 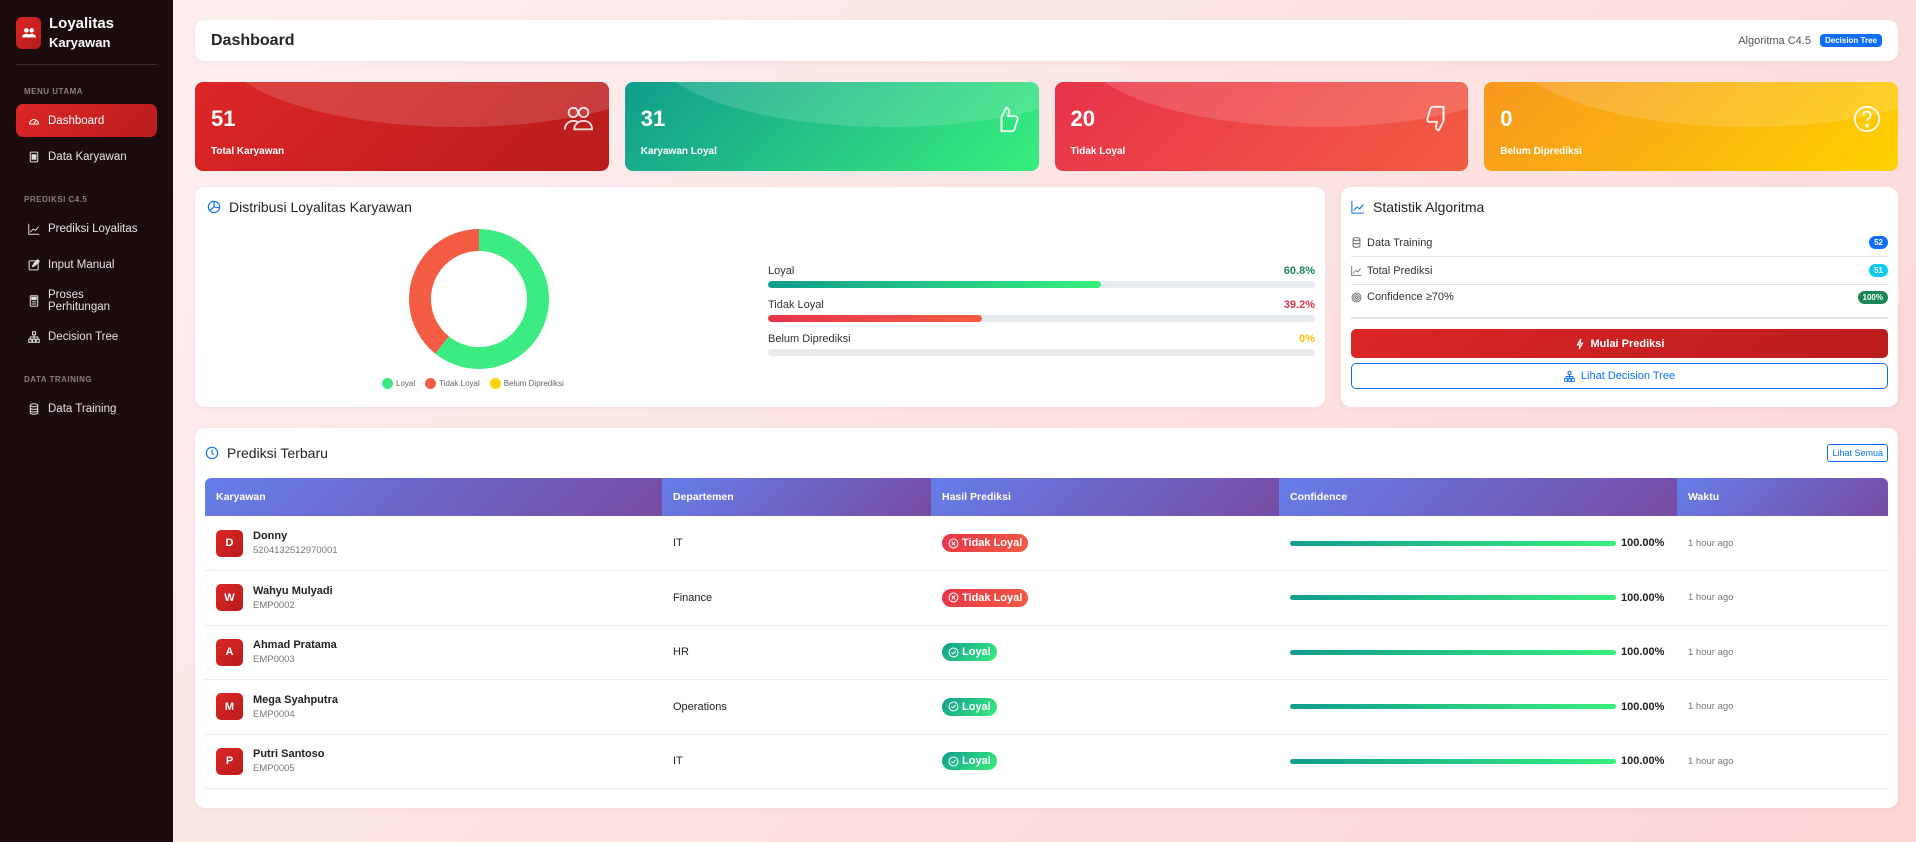 What do you see at coordinates (1541, 151) in the screenshot?
I see `stat-label: Belum Diprediksi` at bounding box center [1541, 151].